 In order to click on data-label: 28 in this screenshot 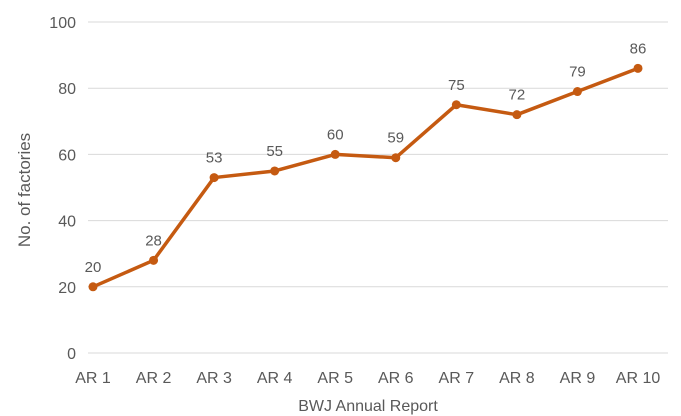, I will do `click(153, 240)`.